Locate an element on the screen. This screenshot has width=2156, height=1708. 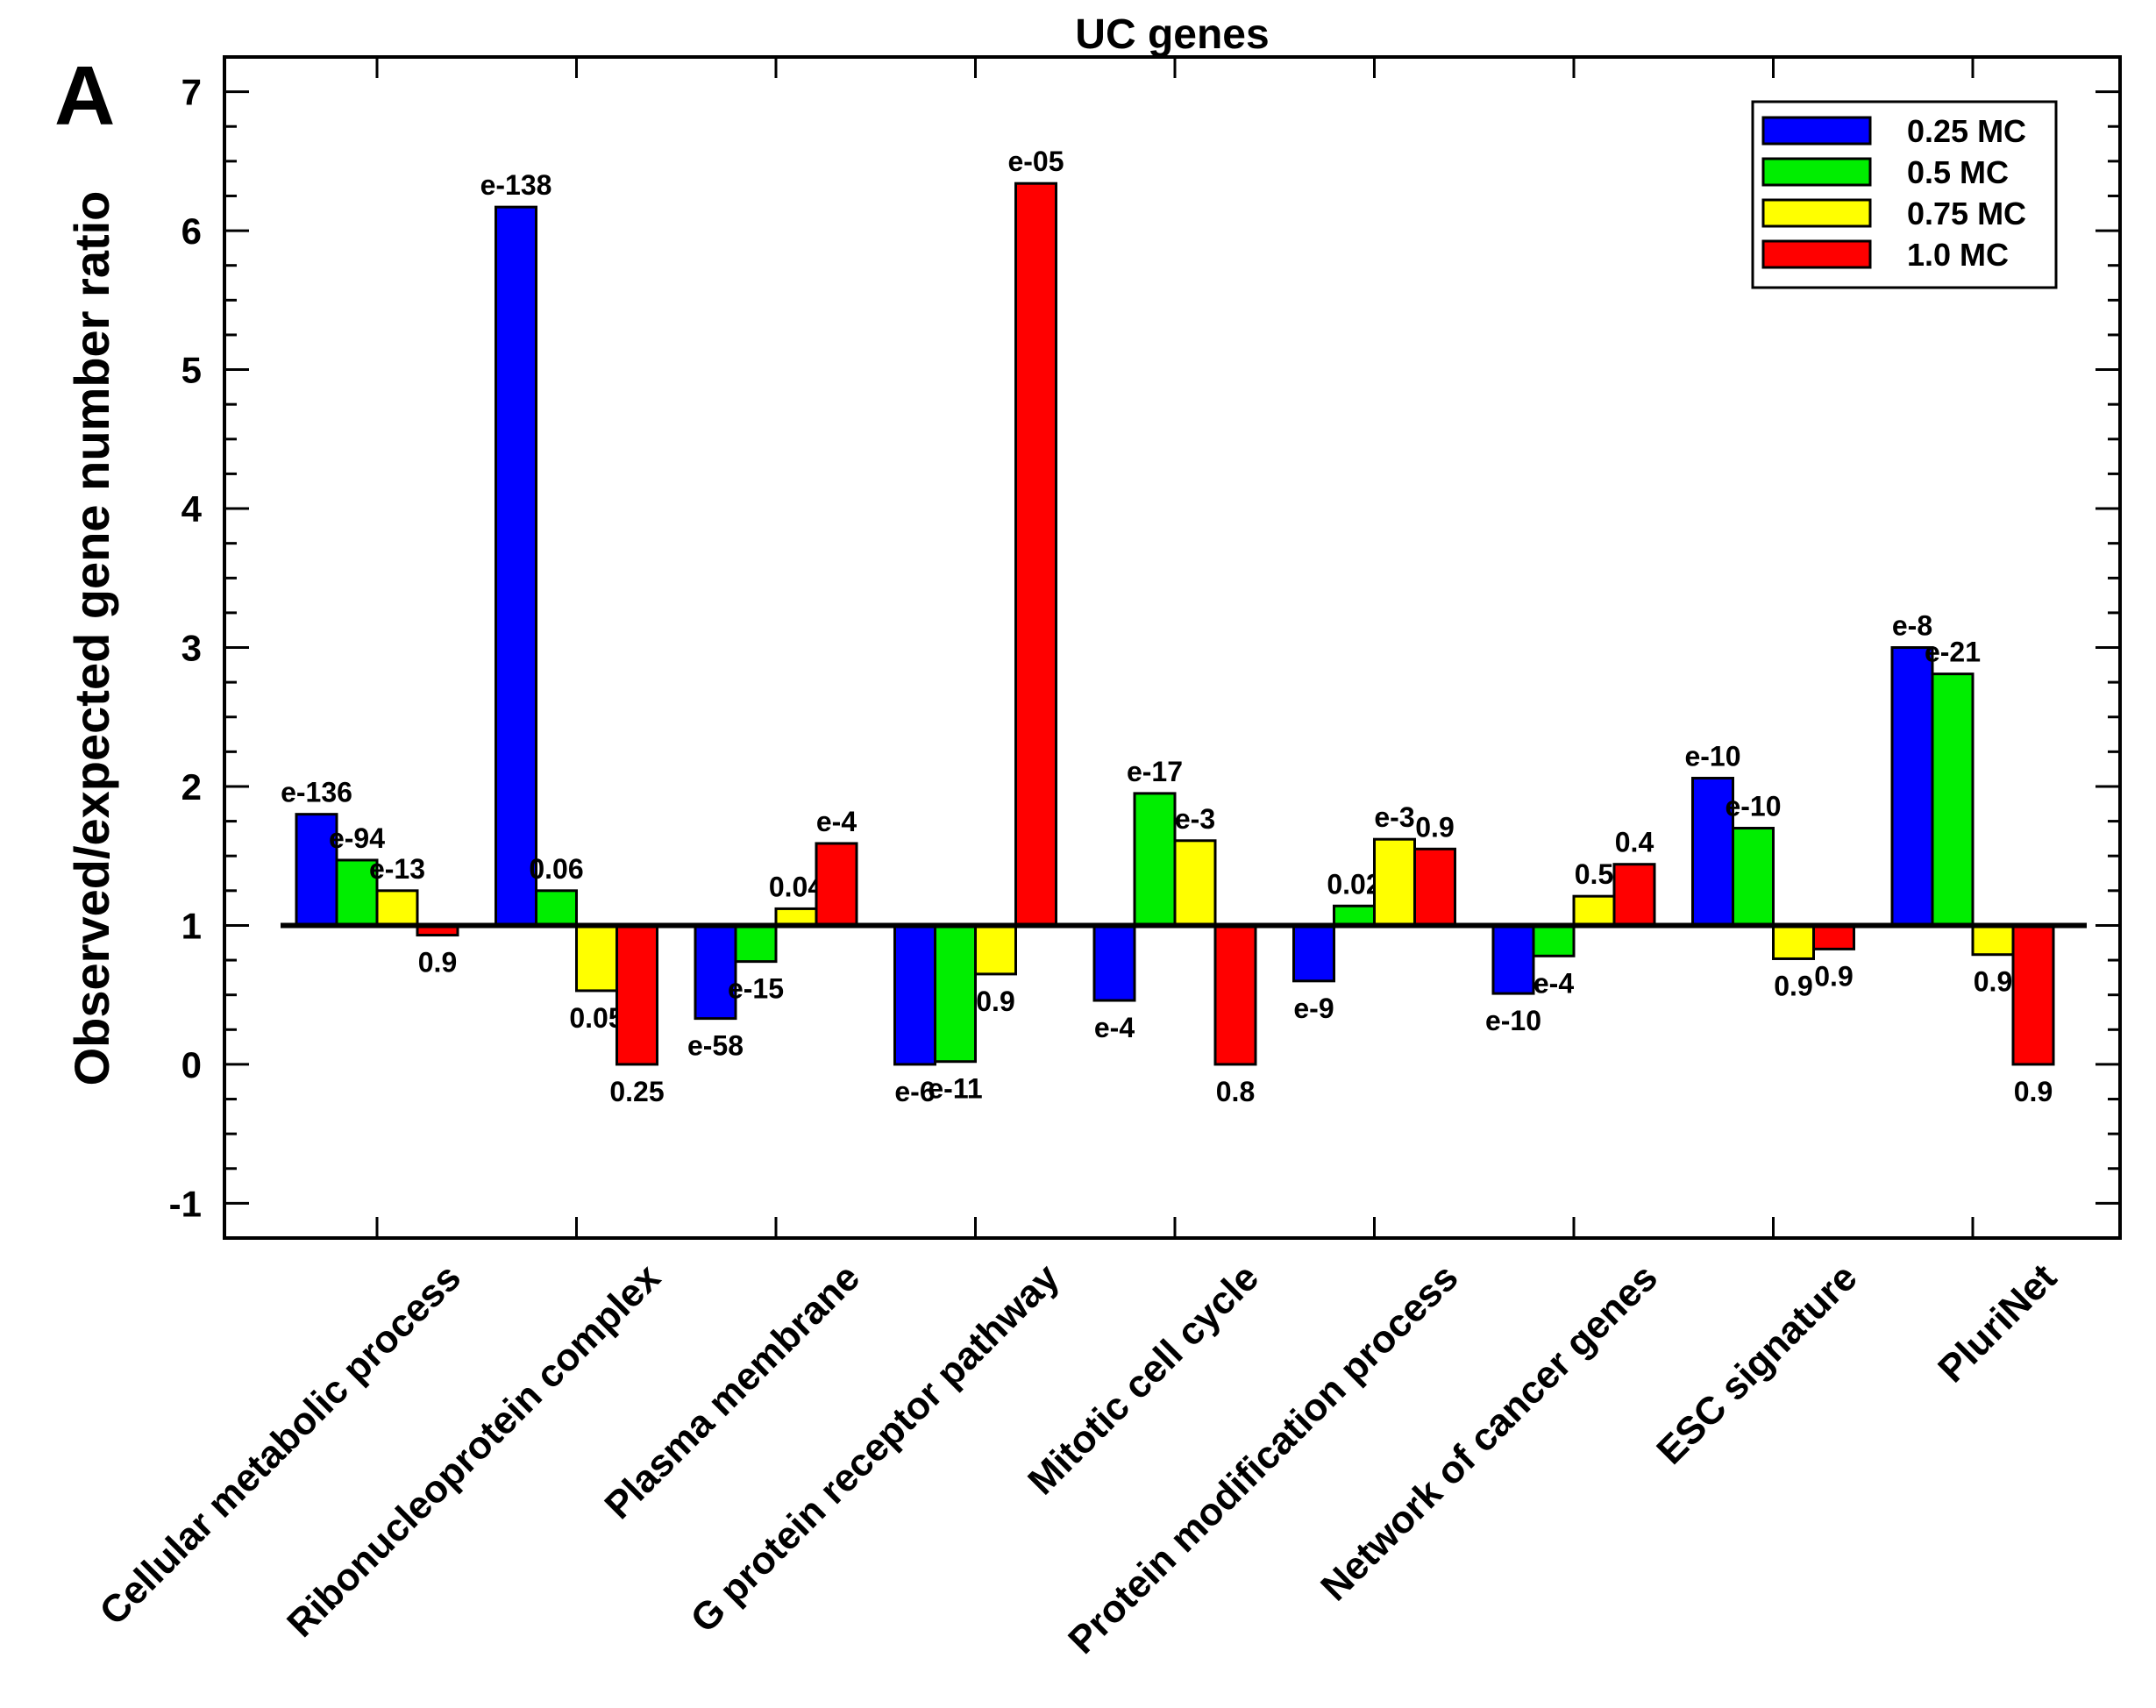
bar-value-label: e-15 is located at coordinates (756, 989).